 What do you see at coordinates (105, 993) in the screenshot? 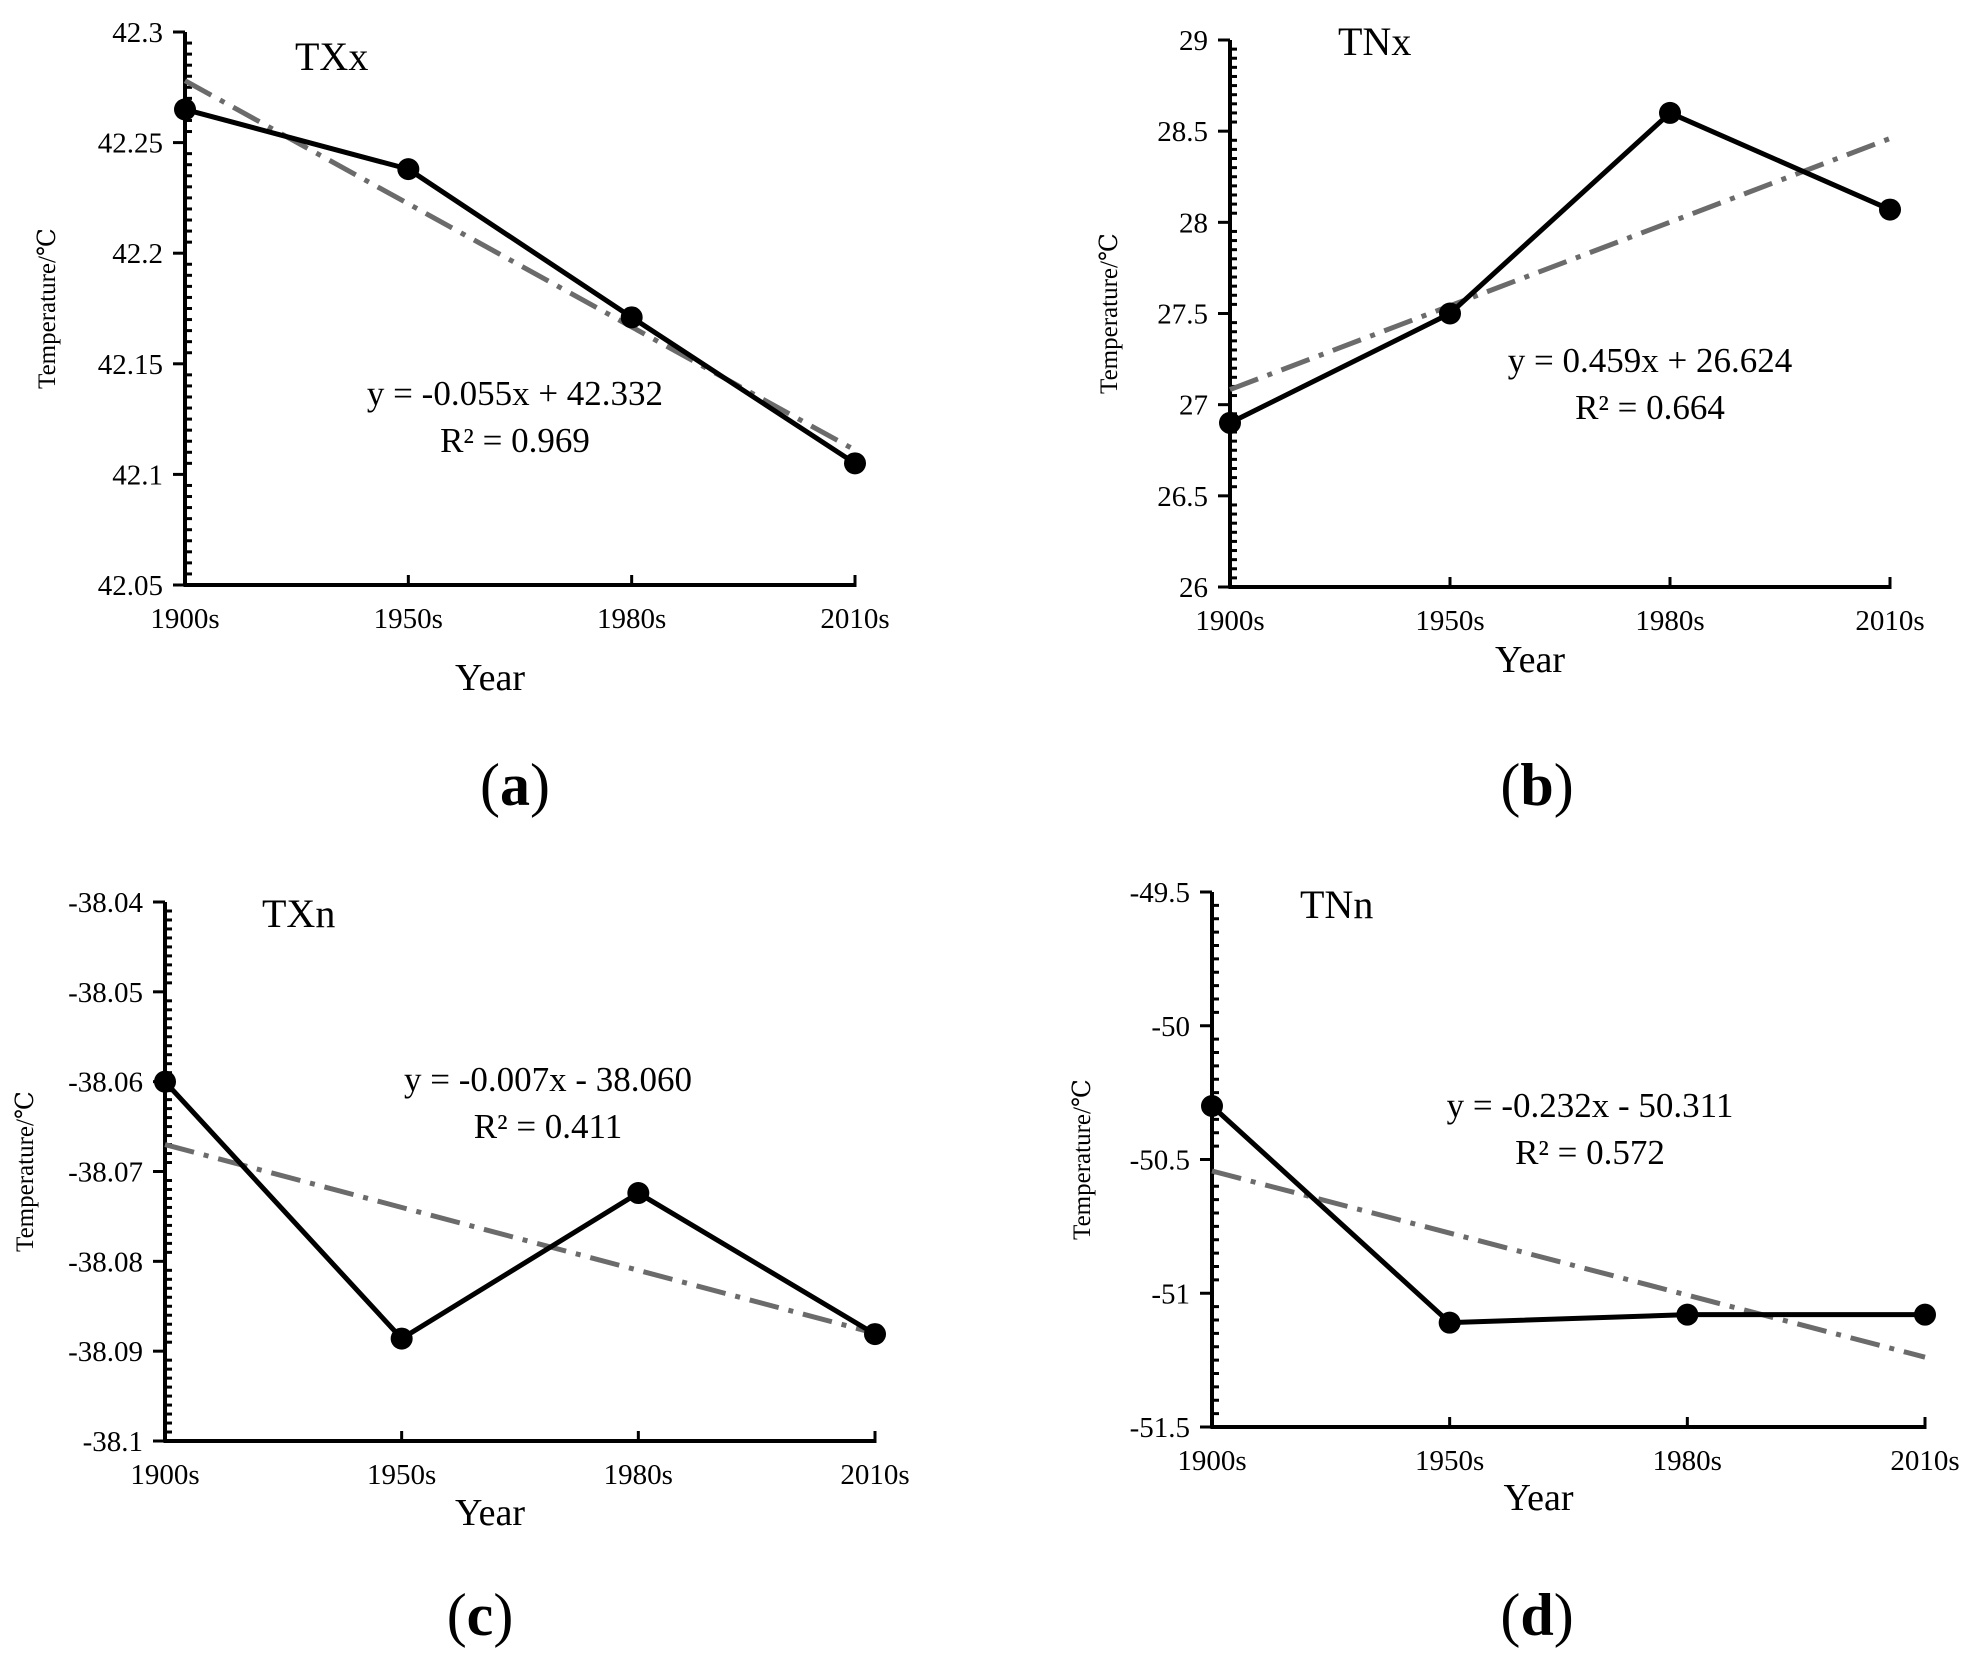
I see `y-tick-label: -38.05` at bounding box center [105, 993].